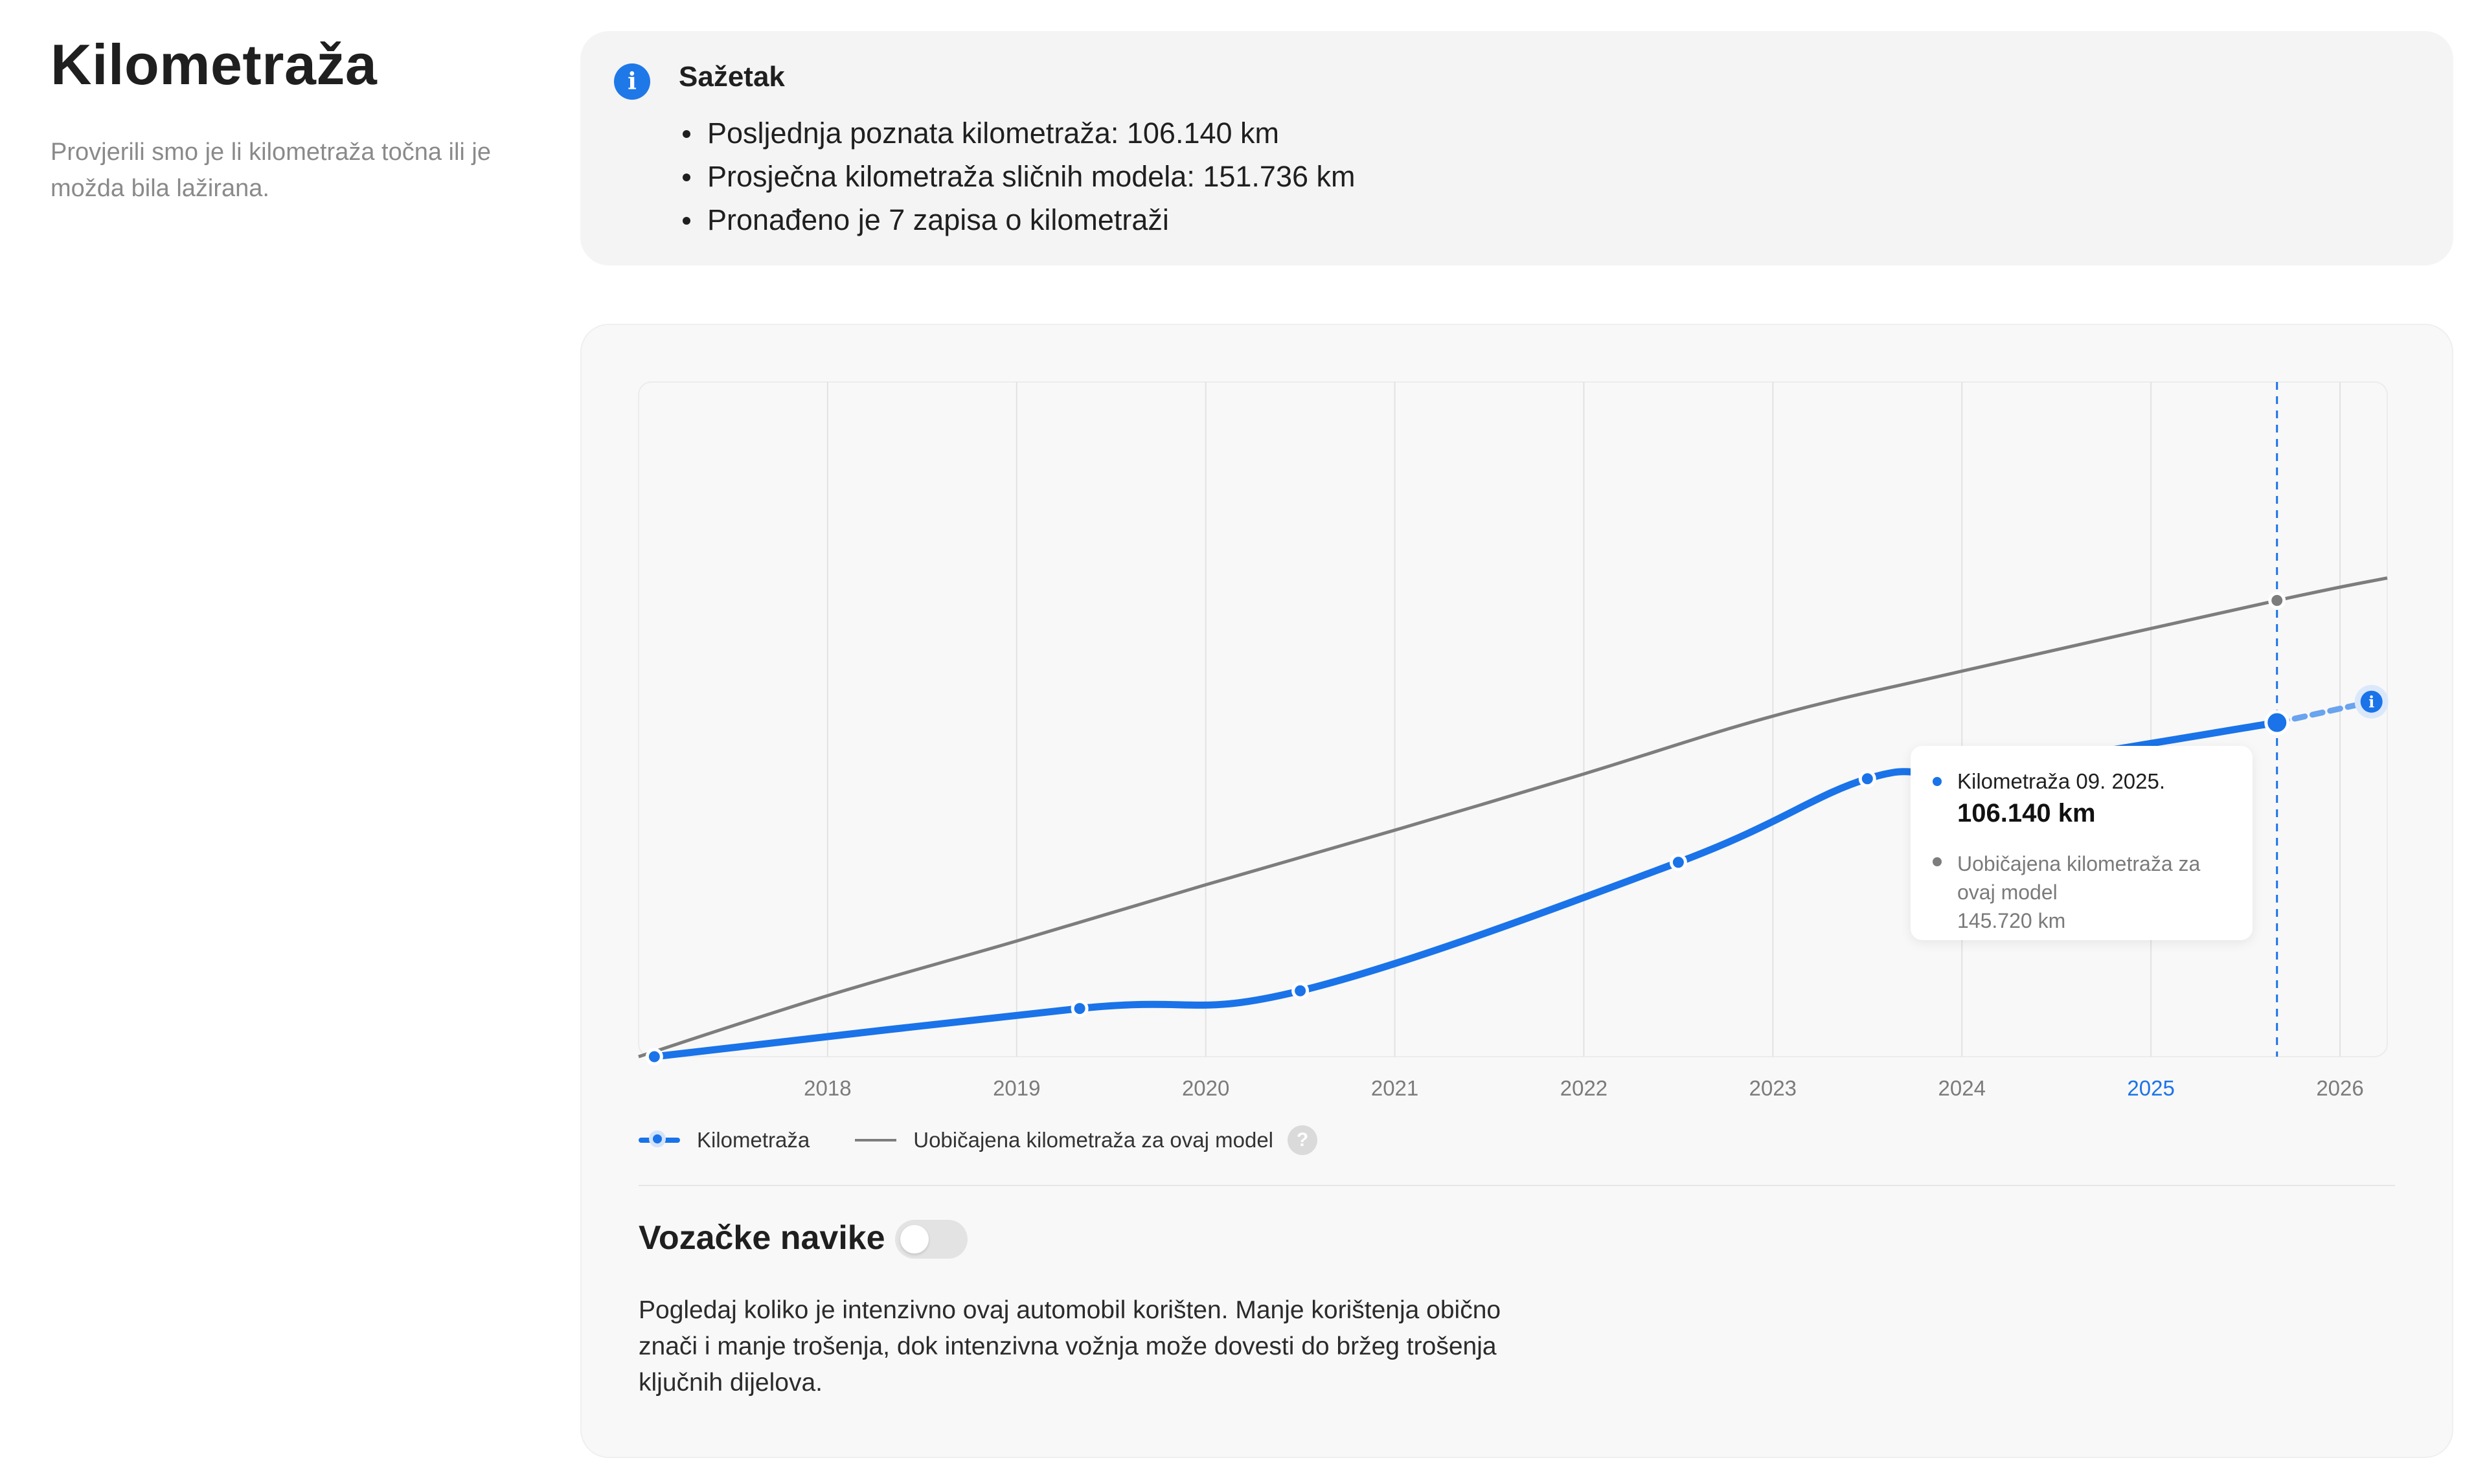  Describe the element at coordinates (1517, 1185) in the screenshot. I see `divider` at that location.